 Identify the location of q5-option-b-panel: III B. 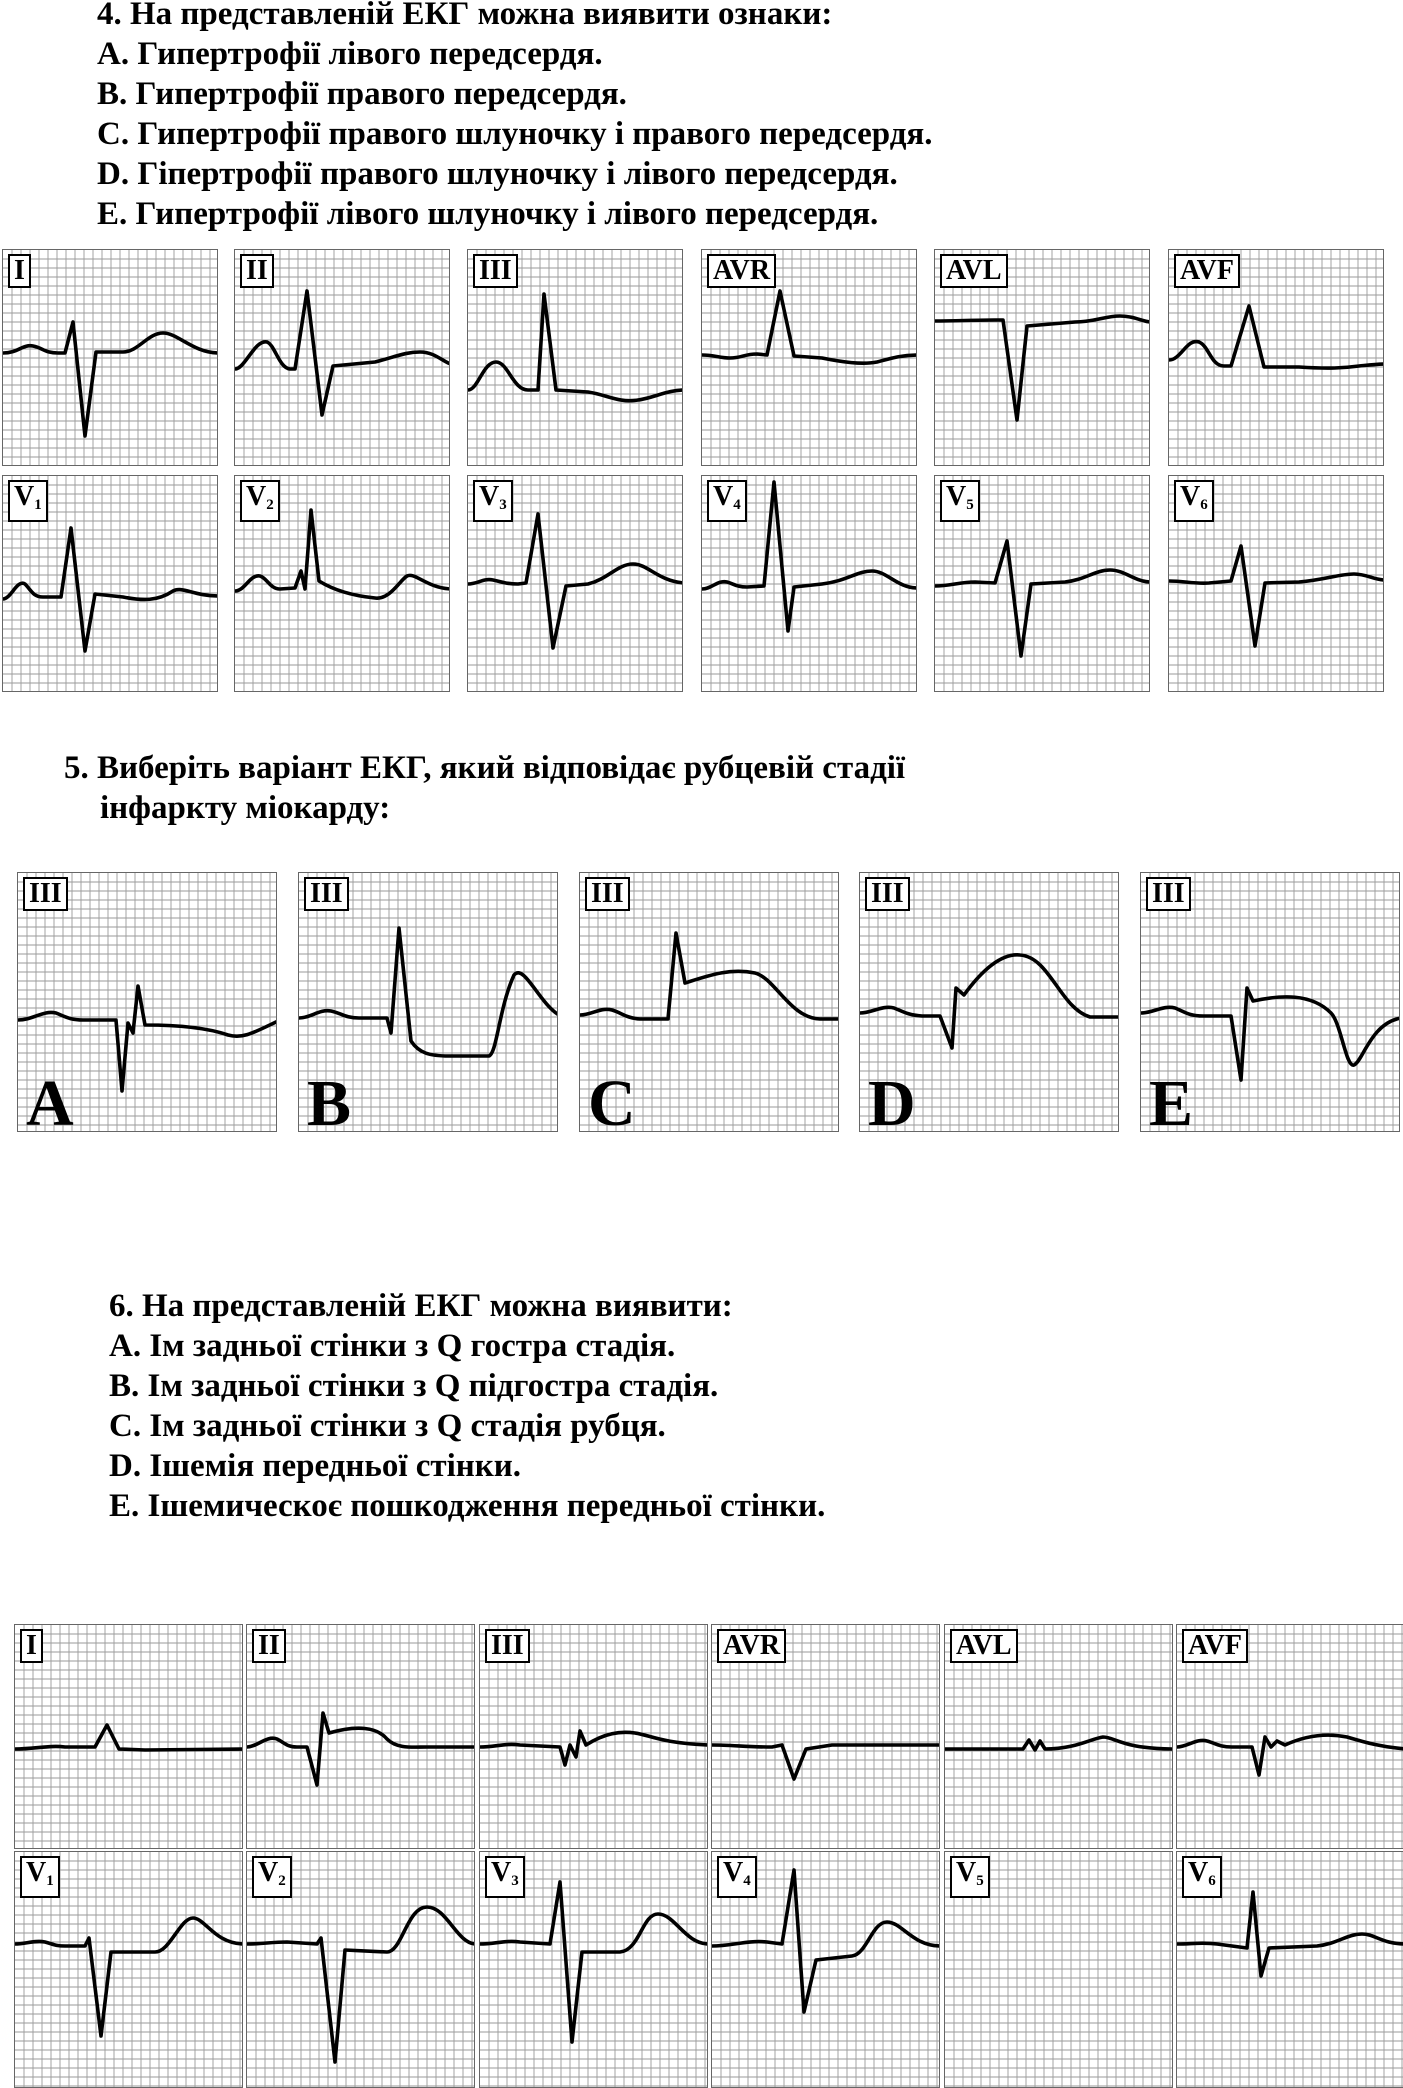
(428, 1002).